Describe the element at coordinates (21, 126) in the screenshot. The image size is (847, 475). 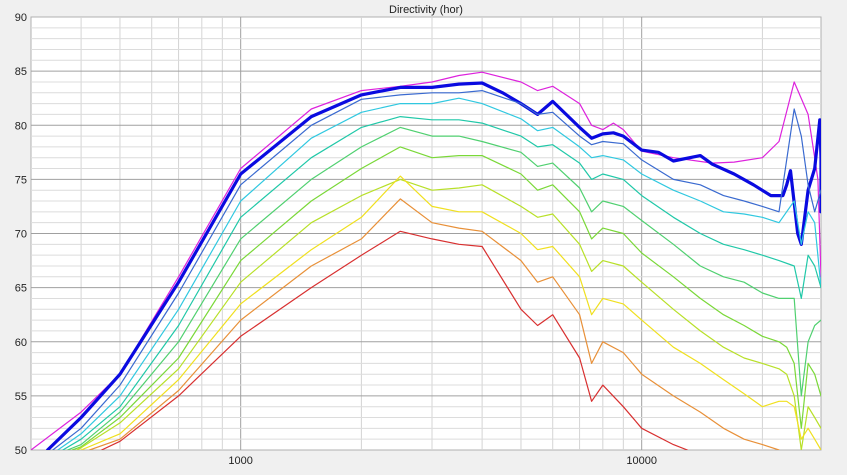
I see `y-tick-label: 80` at that location.